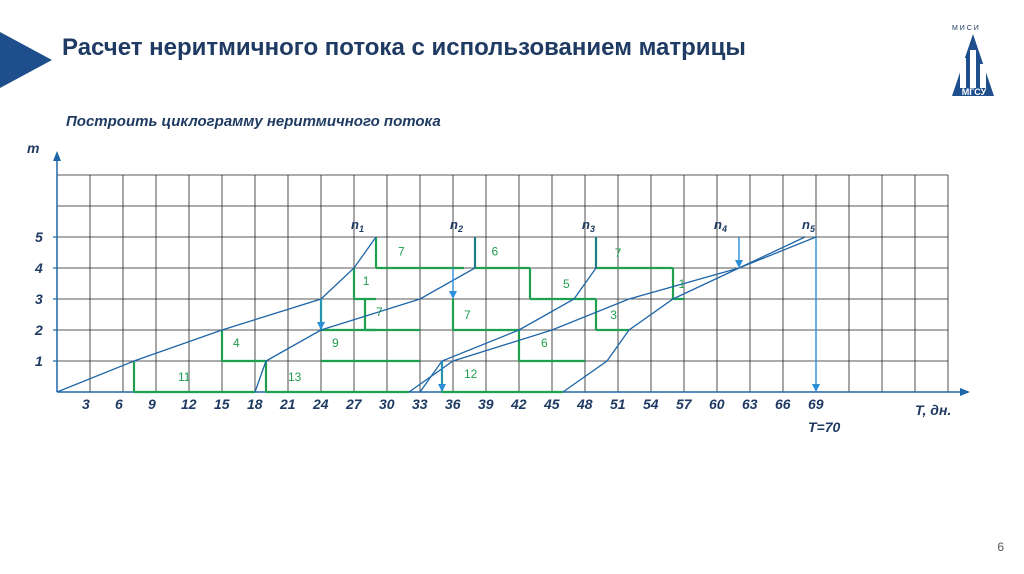 Image resolution: width=1024 pixels, height=574 pixels. I want to click on y-tick-label: 4, so click(38, 268).